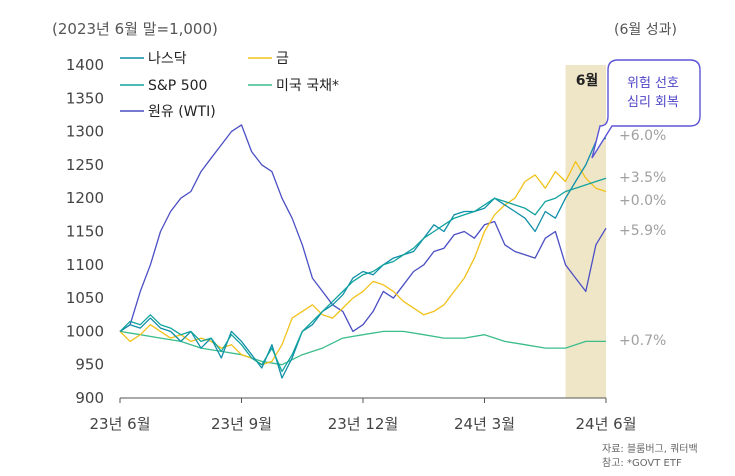 This screenshot has width=735, height=476. I want to click on y-tick-label: 1100, so click(85, 265).